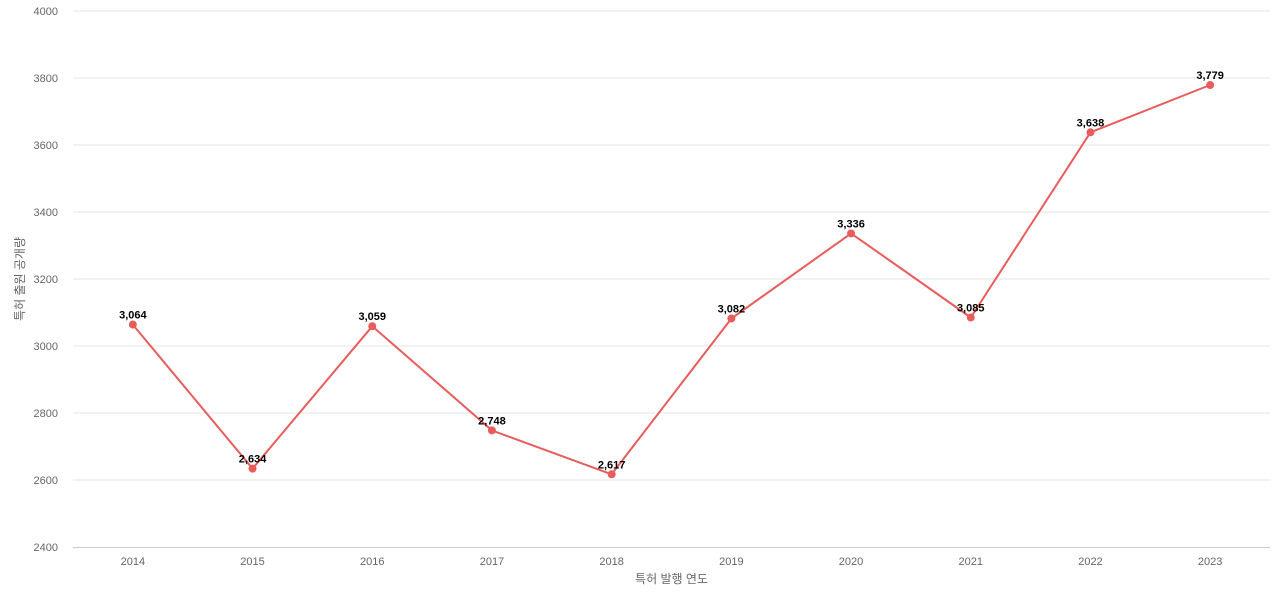 Image resolution: width=1280 pixels, height=600 pixels. I want to click on y-axis-title: 특허 출원 공개량, so click(20, 279).